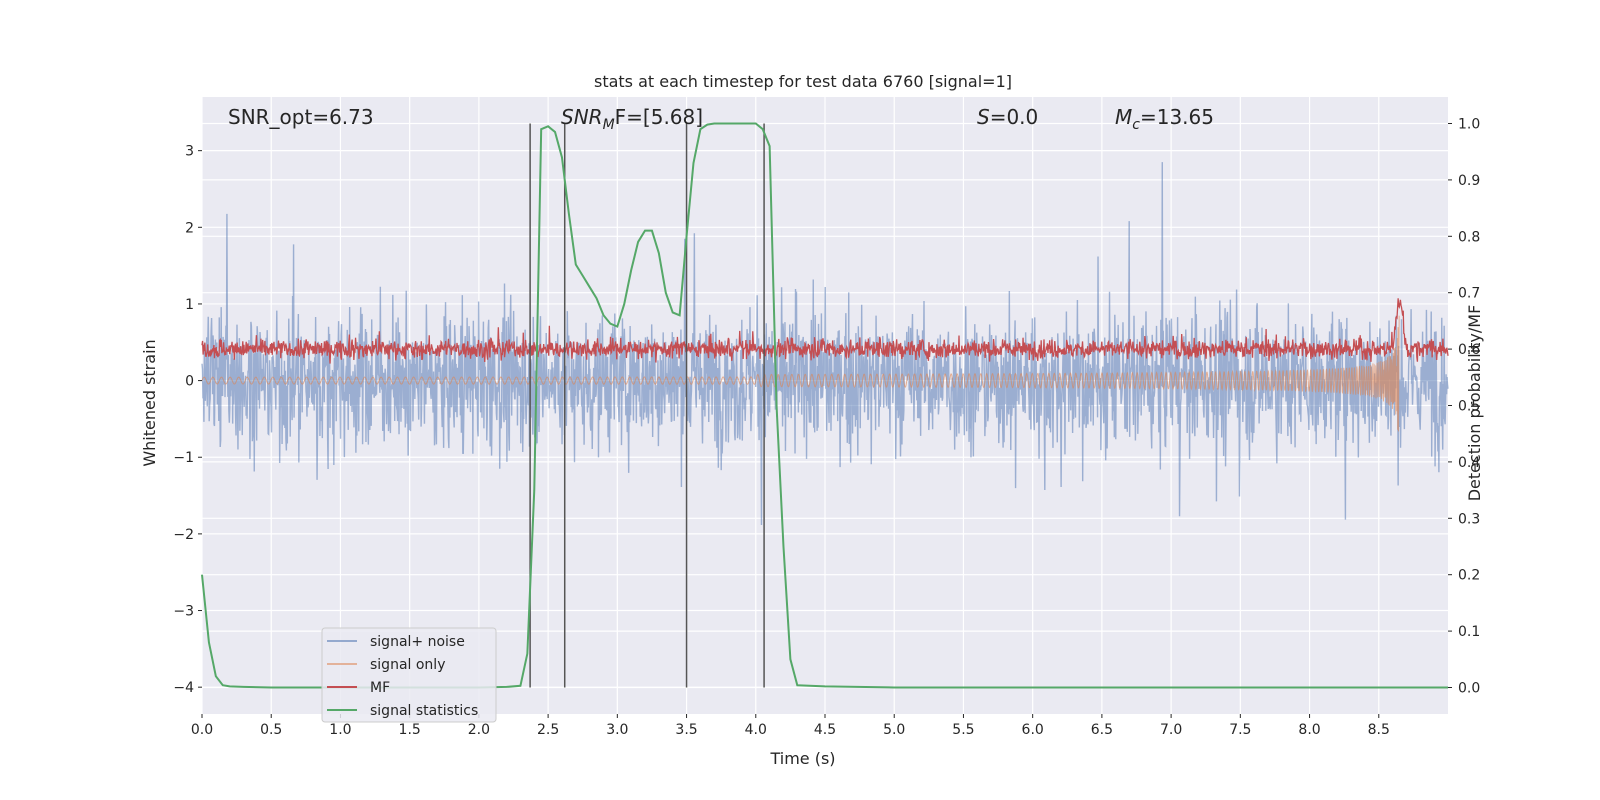  What do you see at coordinates (632, 119) in the screenshot?
I see `annotation-snr-mf: SNRMF=[5.68]` at bounding box center [632, 119].